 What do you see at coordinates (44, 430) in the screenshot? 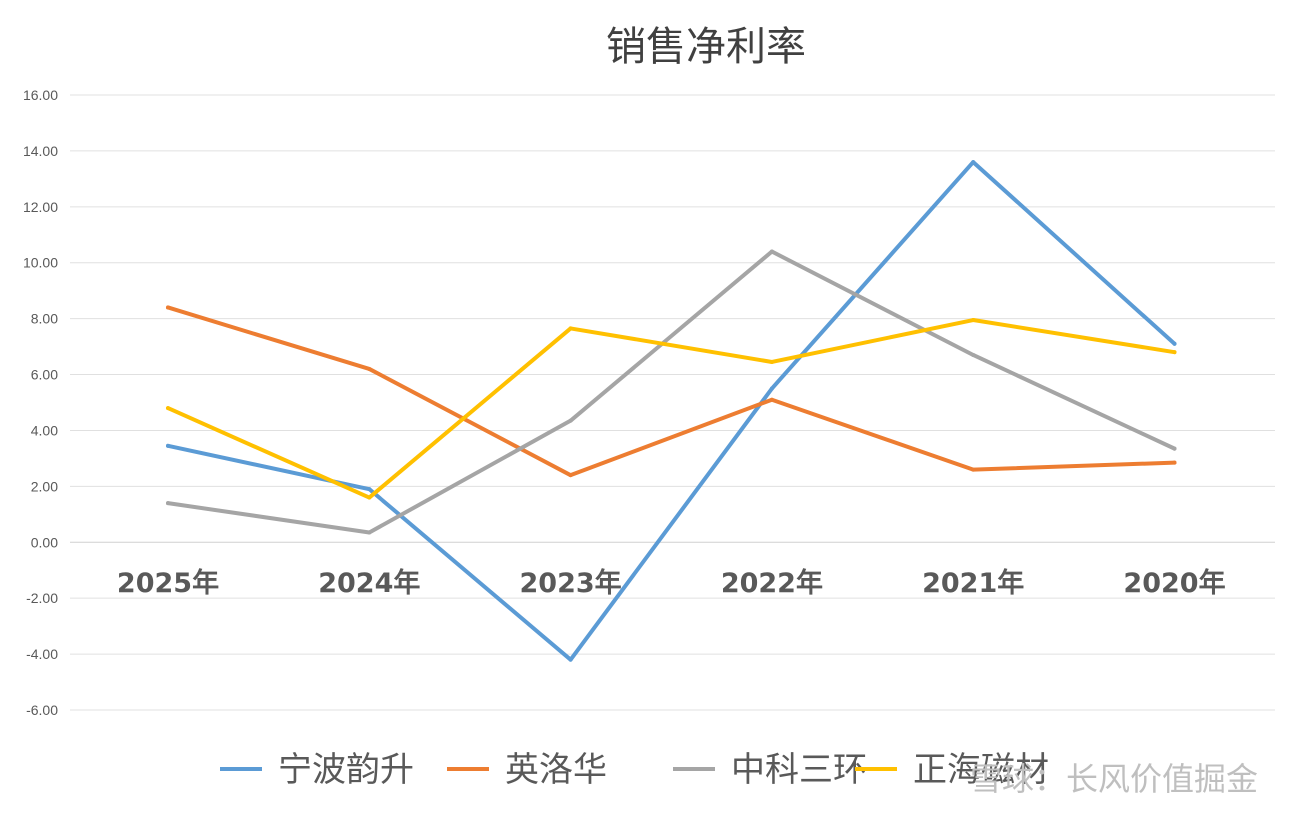
I see `y-tick-label: 4.00` at bounding box center [44, 430].